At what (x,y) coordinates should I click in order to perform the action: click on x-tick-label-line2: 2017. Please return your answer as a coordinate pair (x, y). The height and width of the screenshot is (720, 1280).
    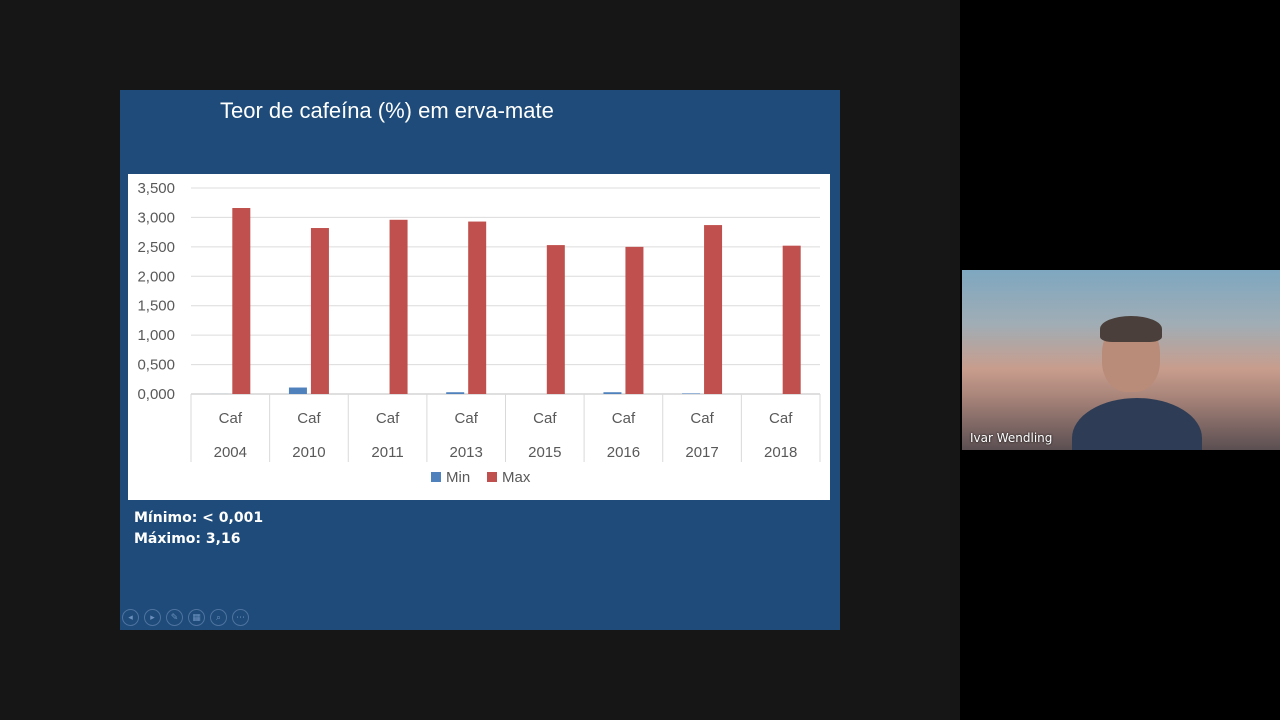
    Looking at the image, I should click on (701, 452).